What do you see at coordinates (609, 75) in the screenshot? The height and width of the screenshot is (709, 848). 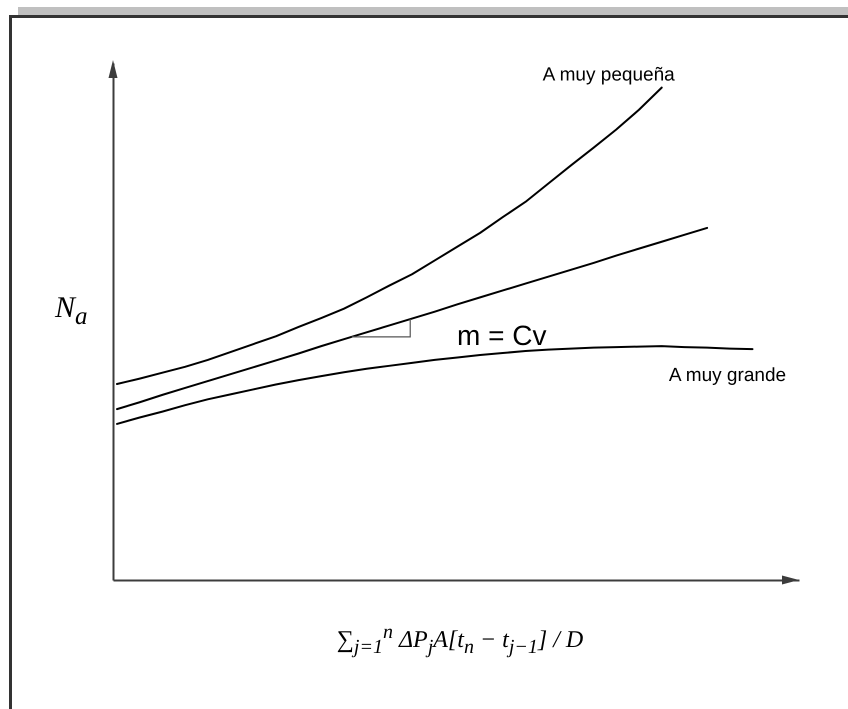 I see `series-label: A muy pequeña` at bounding box center [609, 75].